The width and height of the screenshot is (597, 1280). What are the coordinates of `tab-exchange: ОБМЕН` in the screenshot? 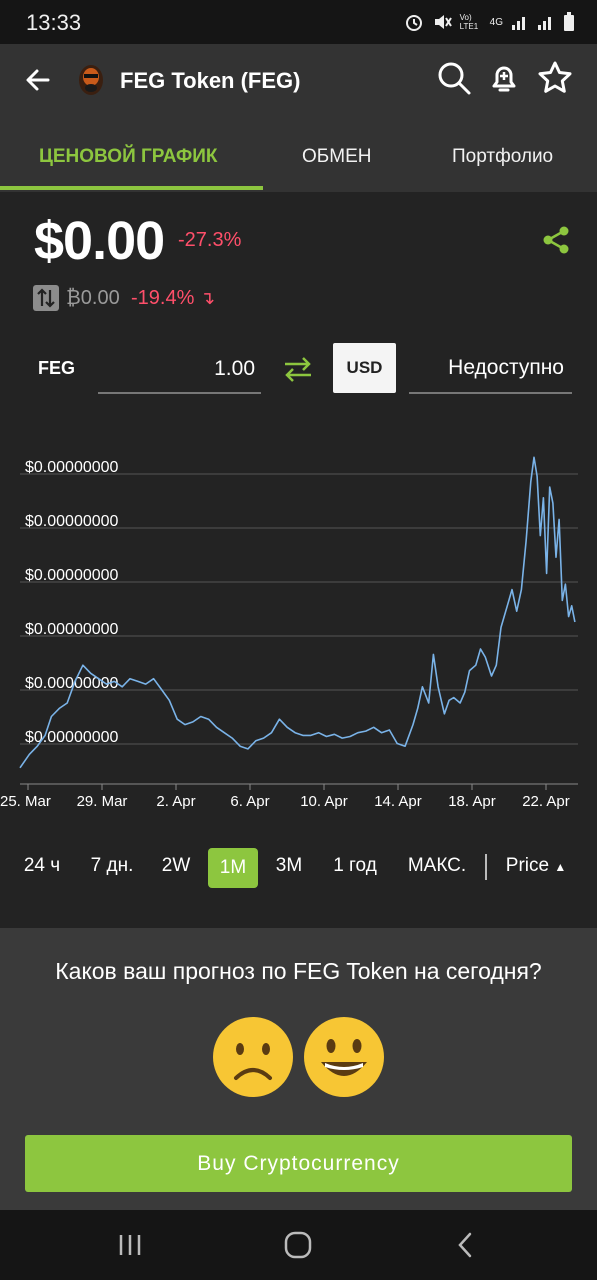 It's located at (337, 156).